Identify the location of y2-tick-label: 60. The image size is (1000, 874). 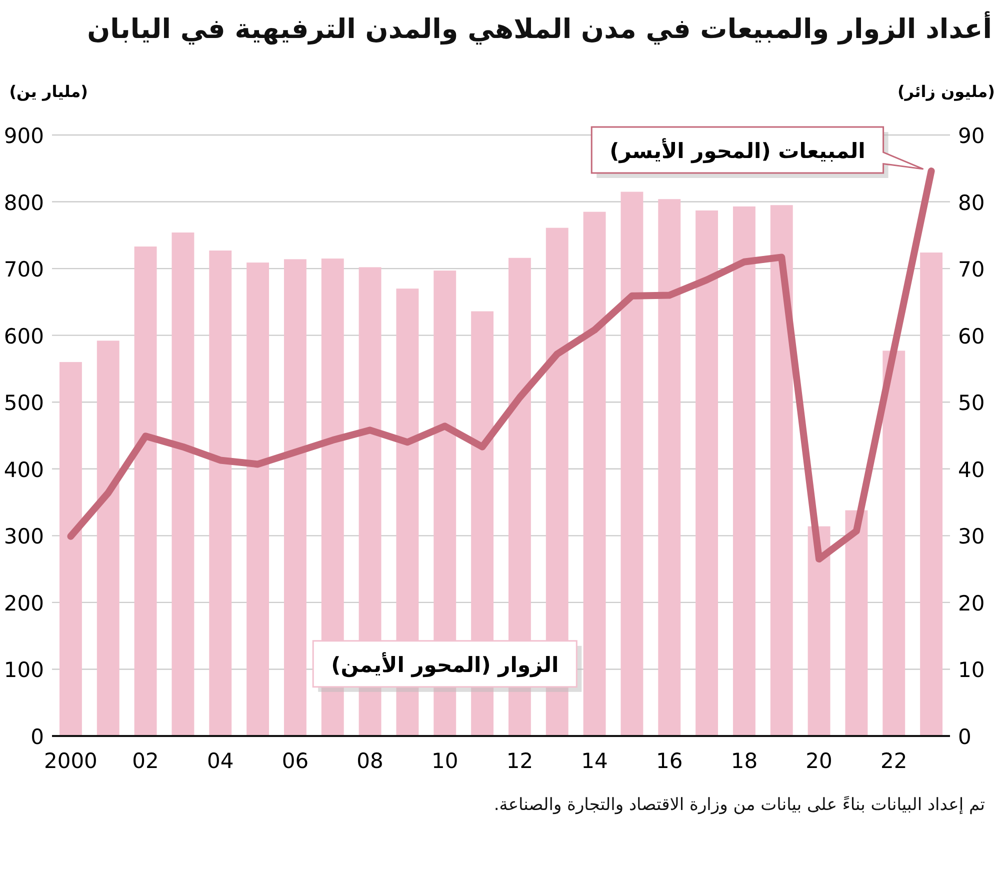
(971, 336).